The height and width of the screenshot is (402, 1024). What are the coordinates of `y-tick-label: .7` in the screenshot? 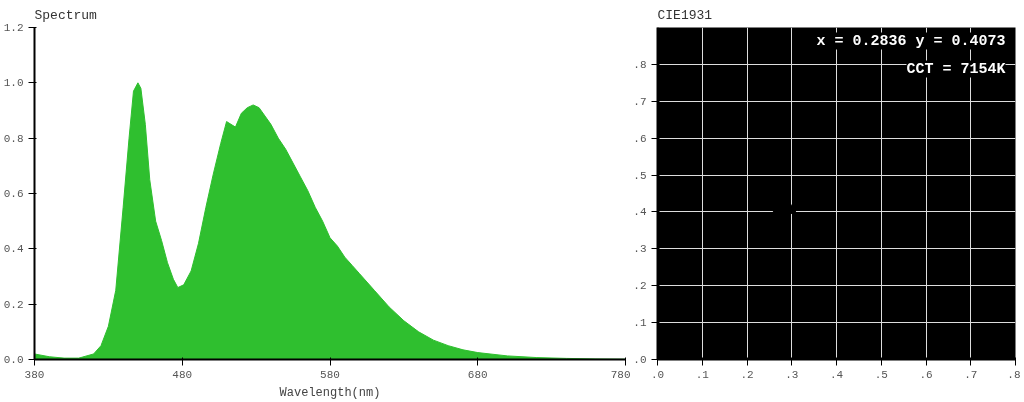 It's located at (640, 101).